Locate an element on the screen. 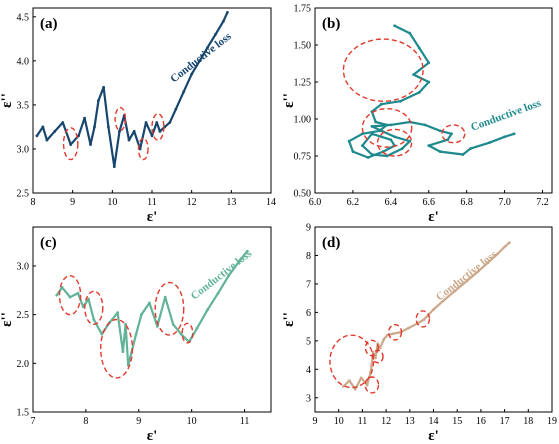 The height and width of the screenshot is (444, 559). x-tick-label: 11 is located at coordinates (245, 421).